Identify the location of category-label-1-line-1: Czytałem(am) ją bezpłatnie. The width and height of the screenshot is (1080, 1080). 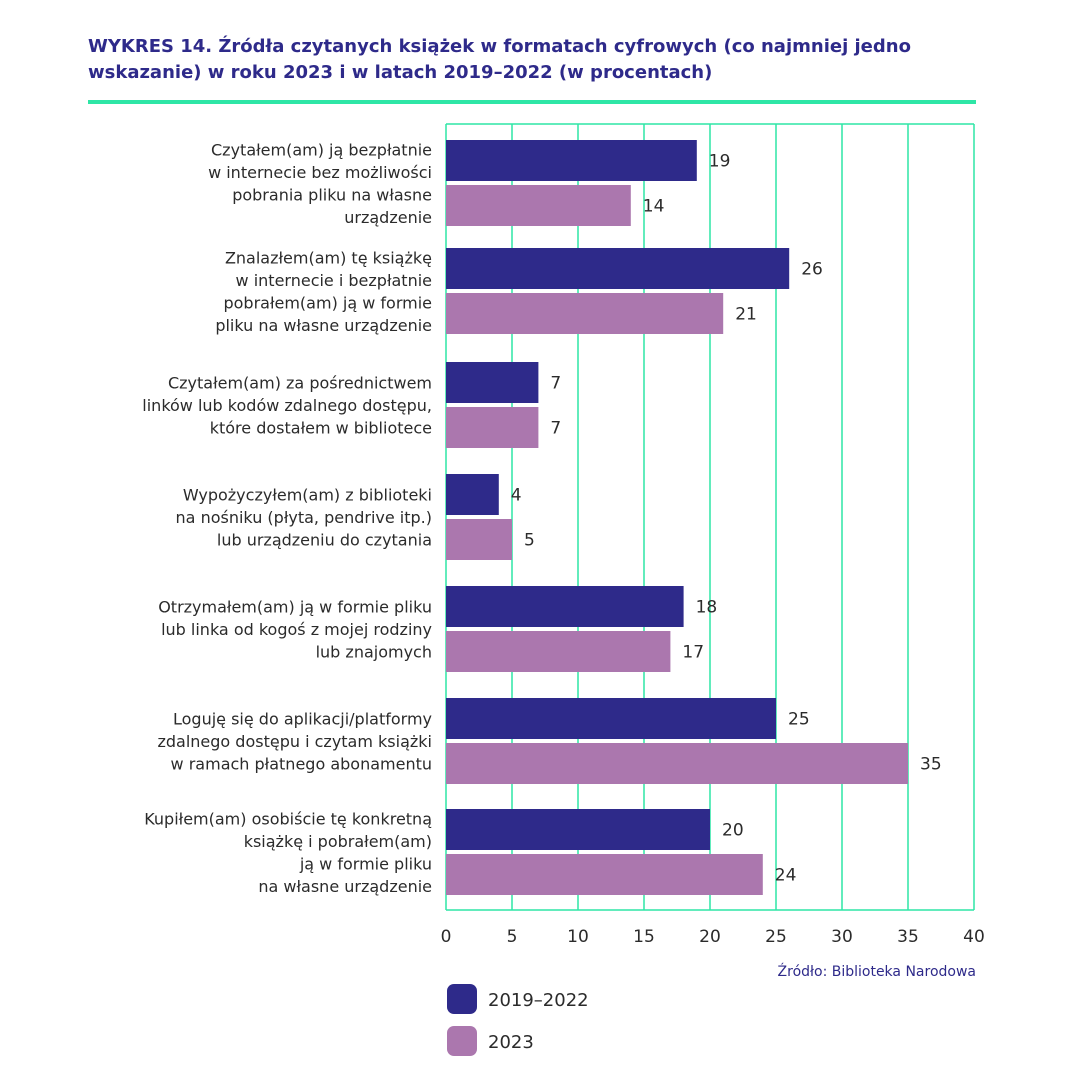
(321, 149).